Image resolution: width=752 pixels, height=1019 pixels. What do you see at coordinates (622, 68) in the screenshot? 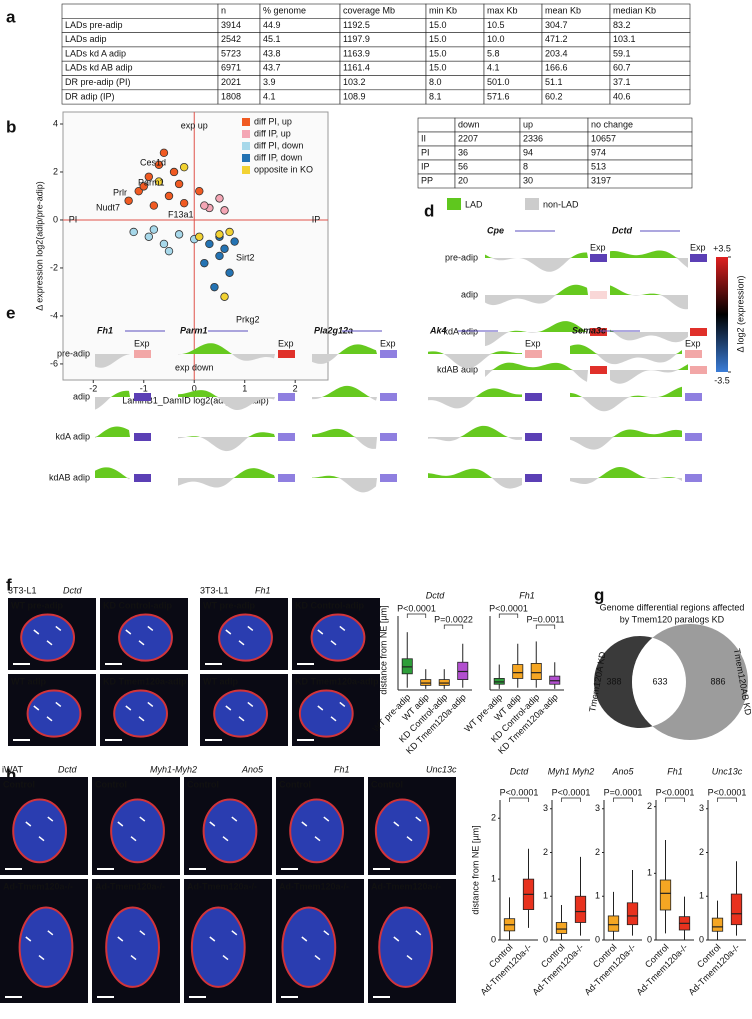
I see `table-cell: 60.7` at bounding box center [622, 68].